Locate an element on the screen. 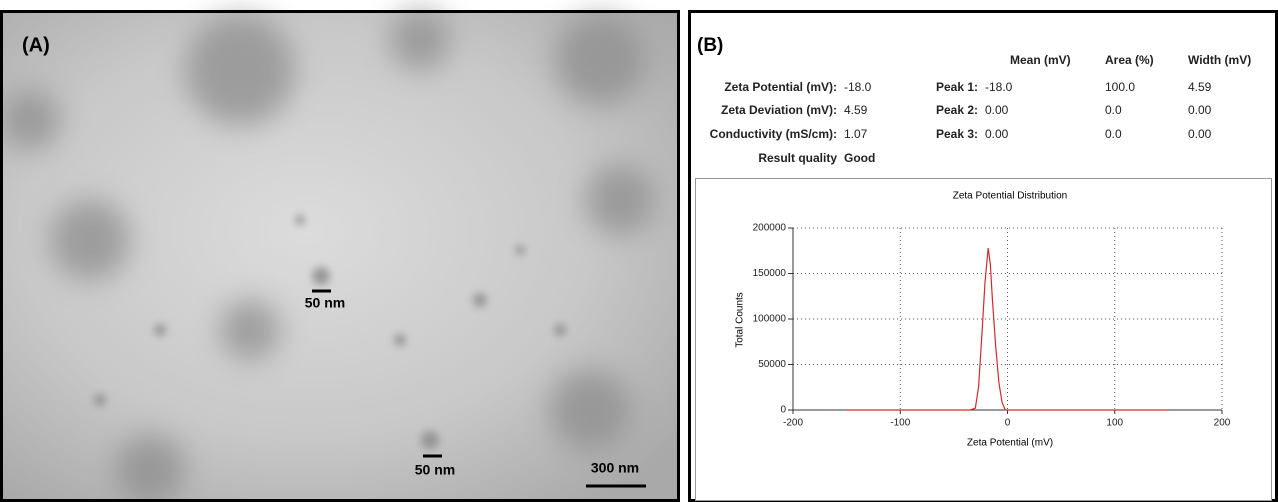 Image resolution: width=1278 pixels, height=502 pixels. table-label: Result quality is located at coordinates (797, 158).